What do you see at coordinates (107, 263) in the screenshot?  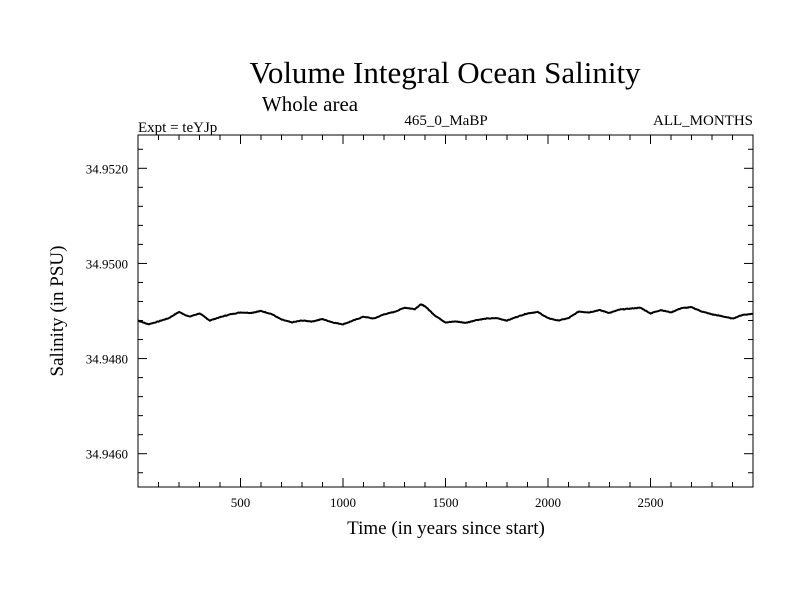 I see `y-tick-label: 34.9500` at bounding box center [107, 263].